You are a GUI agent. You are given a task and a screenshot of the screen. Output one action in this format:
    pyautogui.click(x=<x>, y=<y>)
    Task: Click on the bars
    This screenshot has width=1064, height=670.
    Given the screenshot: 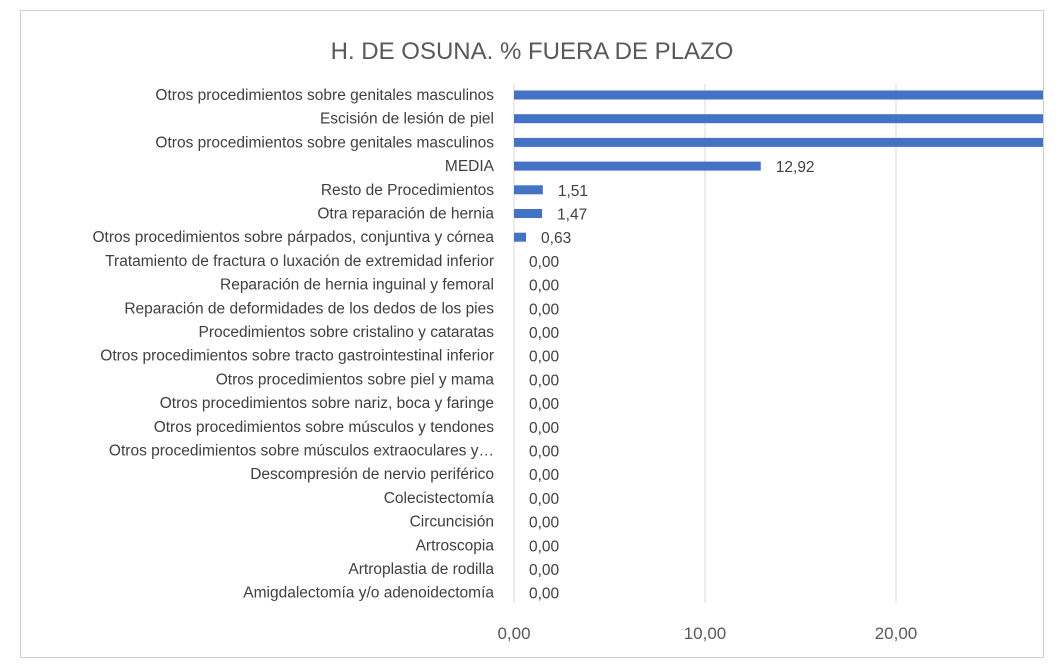 What is the action you would take?
    pyautogui.click(x=778, y=166)
    